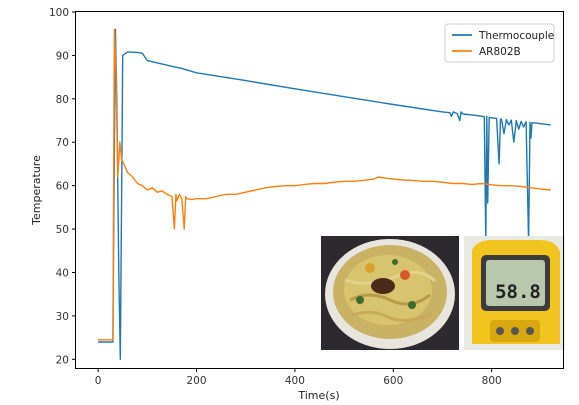  I want to click on x-tick-label: 800, so click(492, 381).